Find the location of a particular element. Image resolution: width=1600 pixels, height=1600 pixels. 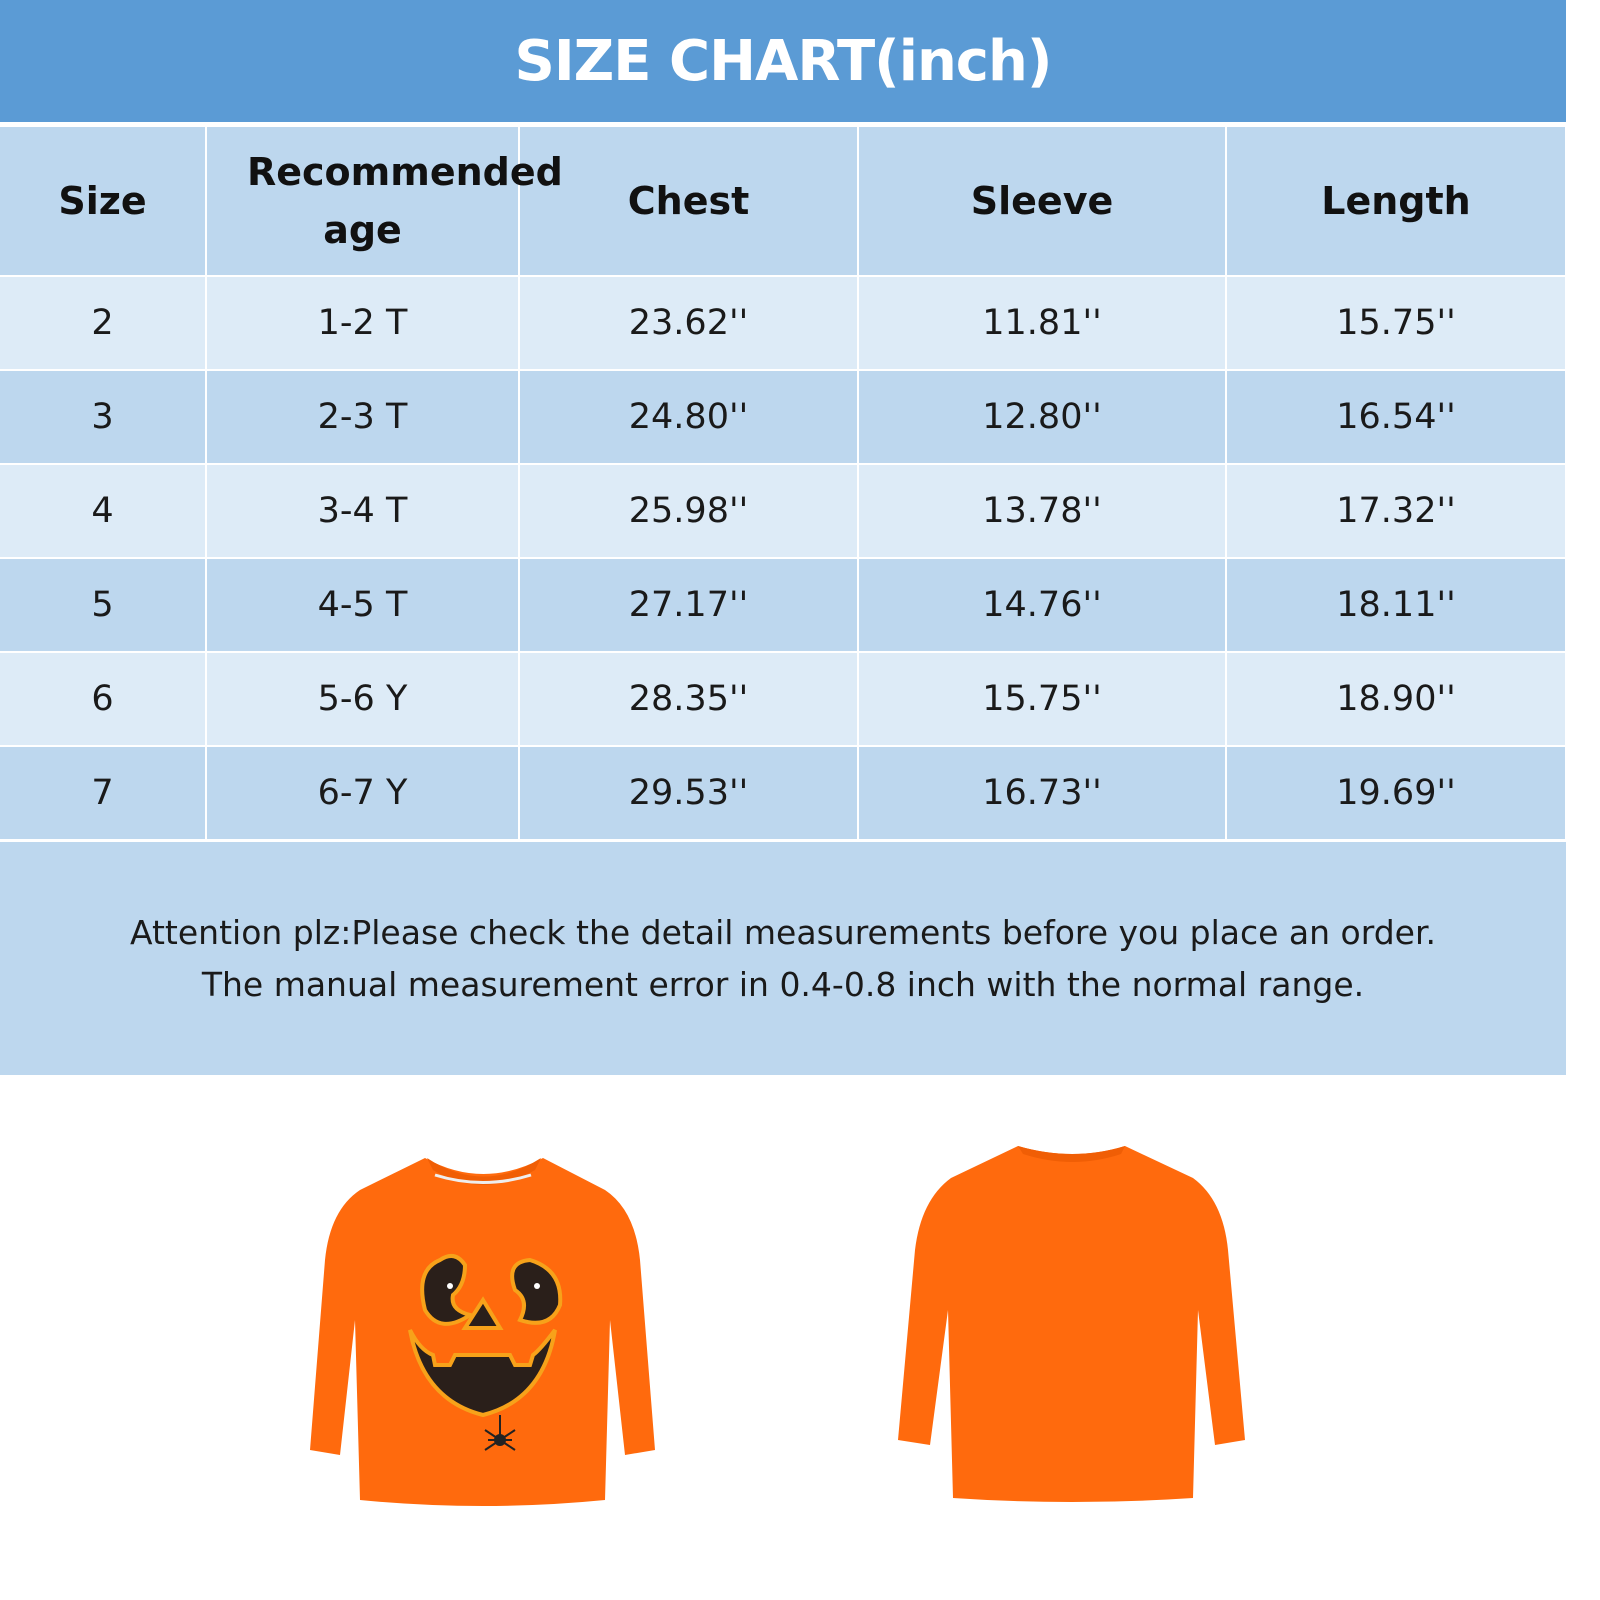

cell-sleeve: 13.78'' is located at coordinates (1042, 511).